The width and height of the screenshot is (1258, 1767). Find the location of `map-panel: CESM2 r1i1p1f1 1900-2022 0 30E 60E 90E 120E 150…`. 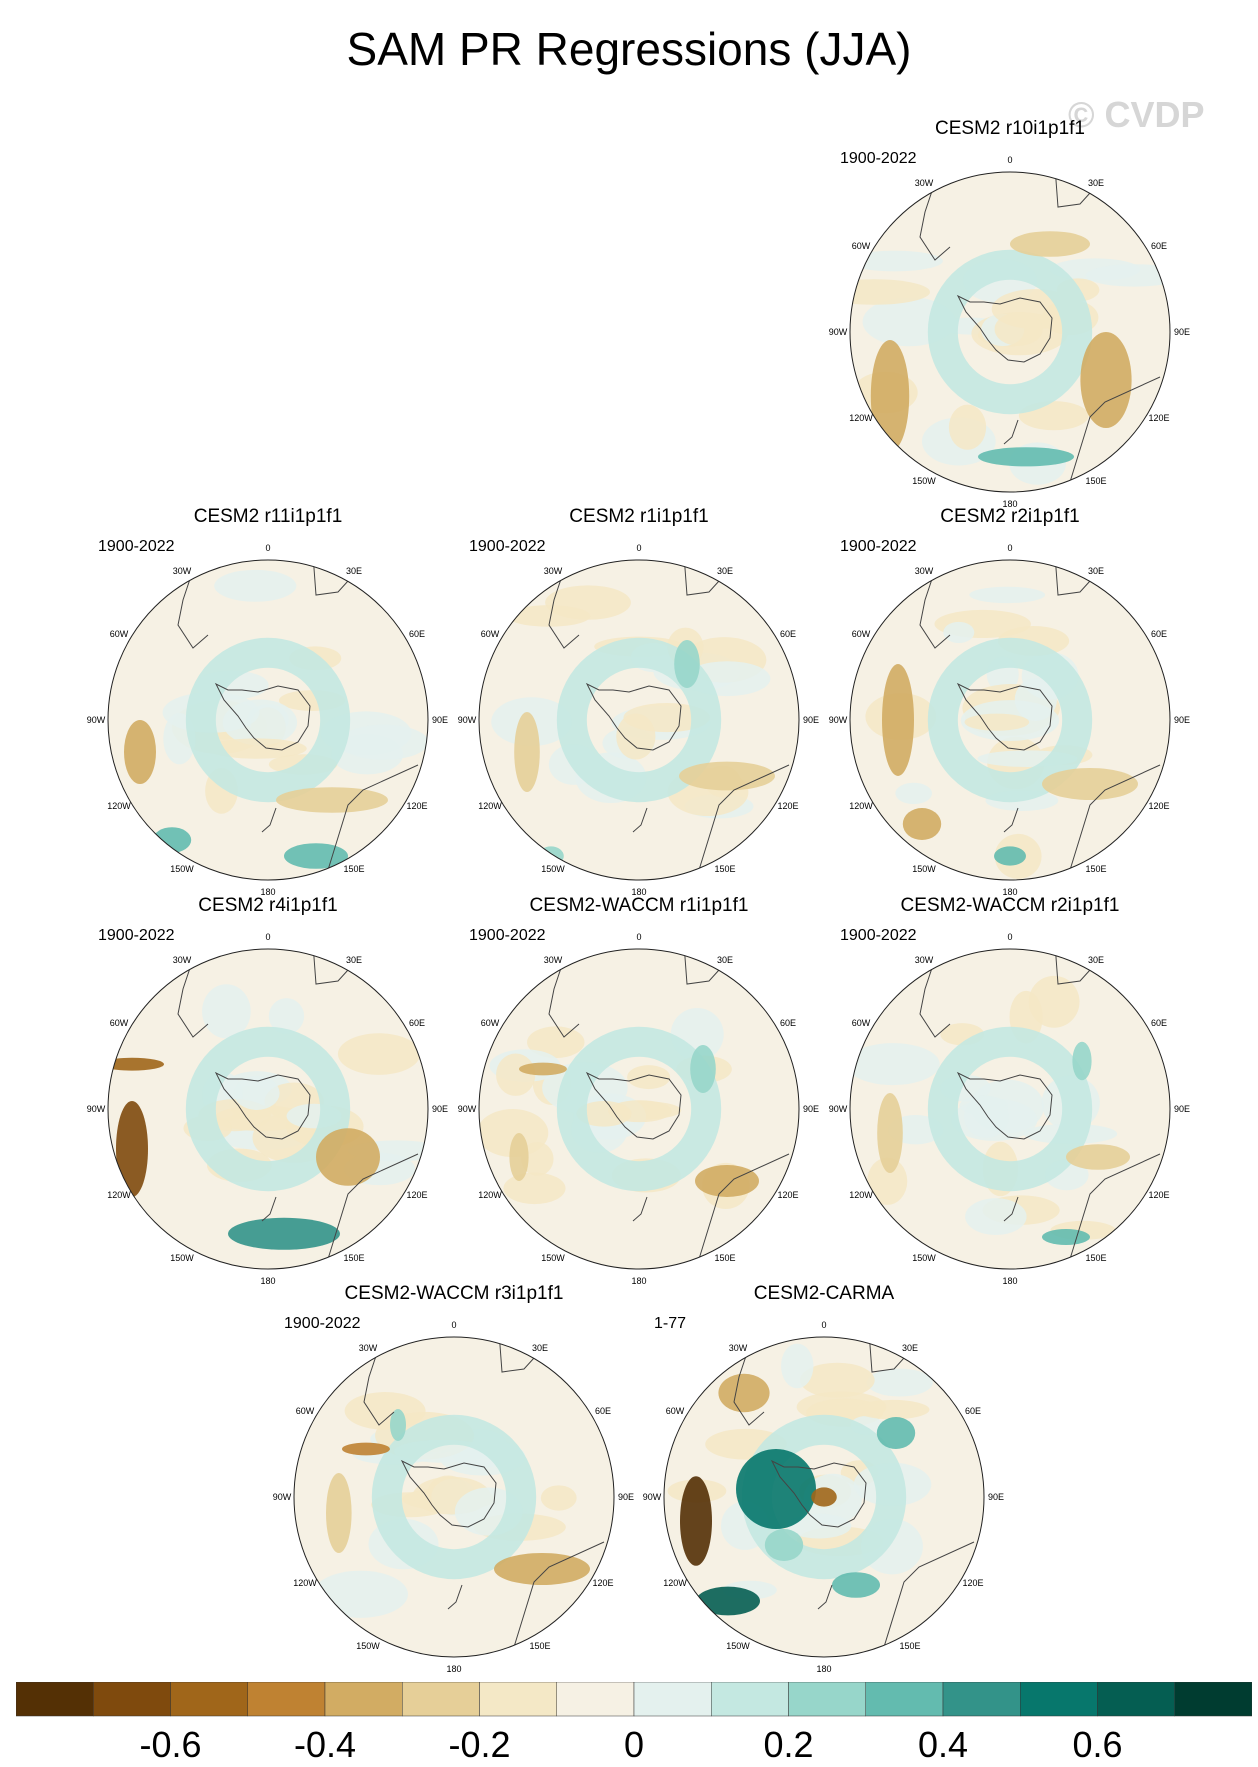

map-panel: CESM2 r1i1p1f1 1900-2022 0 30E 60E 90E 120E 150… is located at coordinates (638, 702).